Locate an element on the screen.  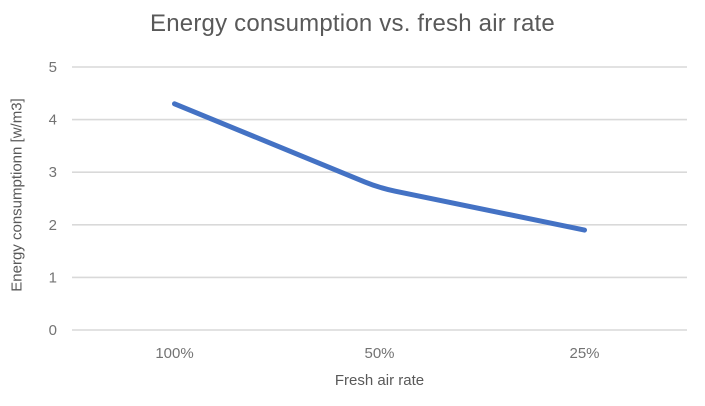
y-tick-label: 1 is located at coordinates (53, 277).